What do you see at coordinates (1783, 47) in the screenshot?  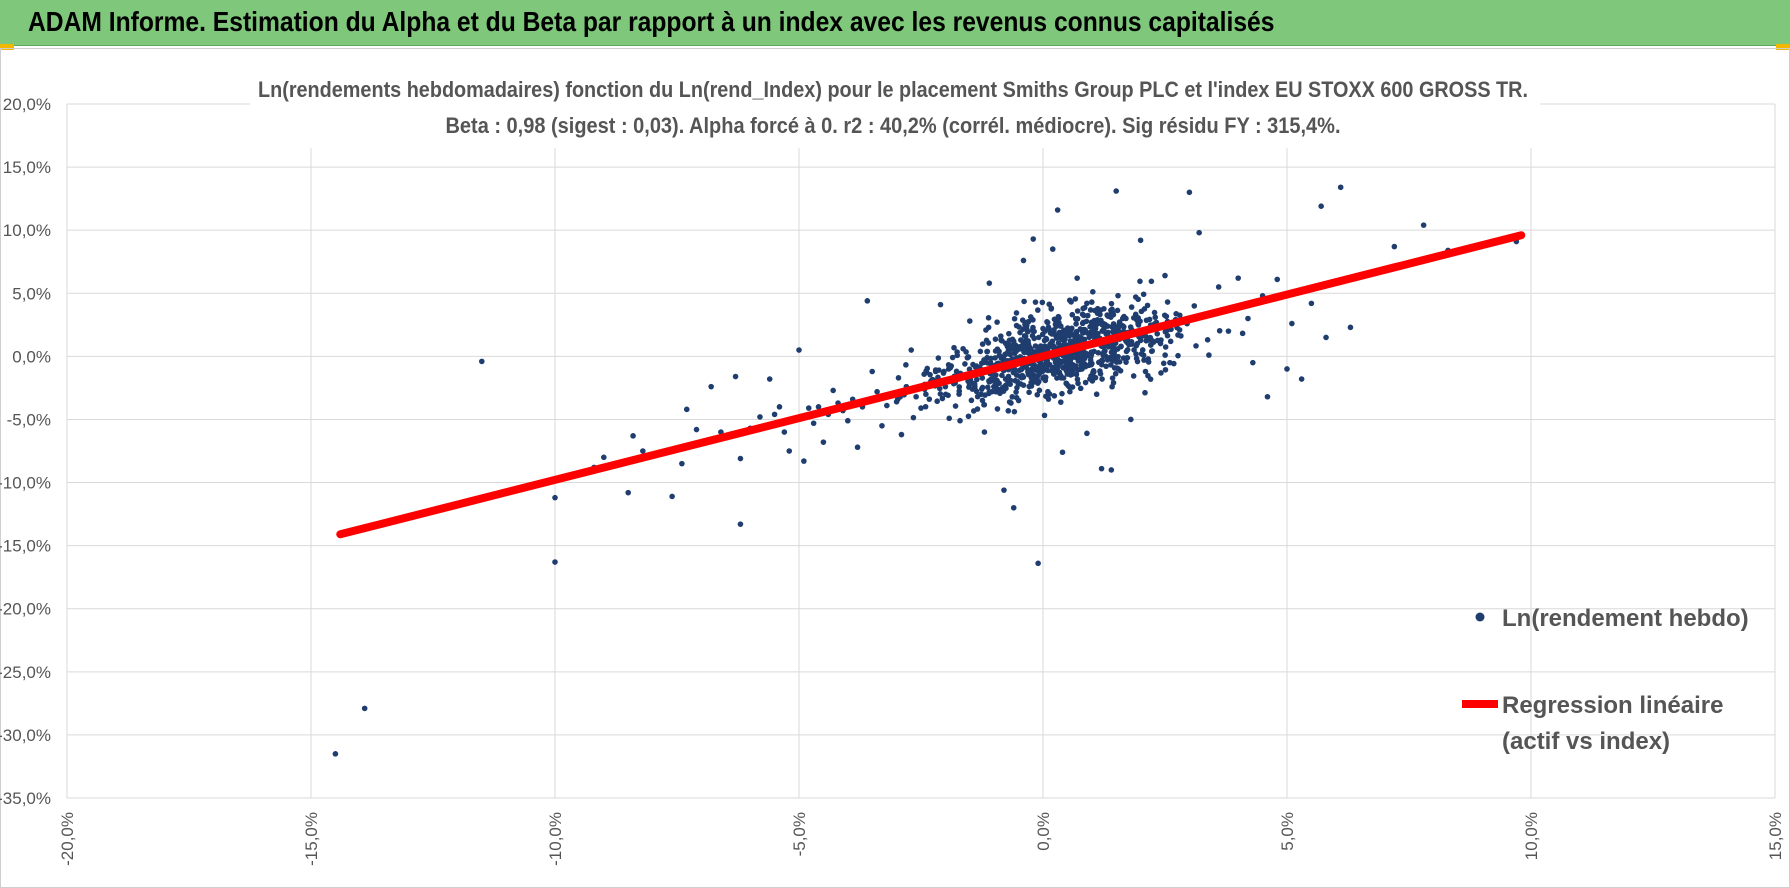 I see `corner-mark-right` at bounding box center [1783, 47].